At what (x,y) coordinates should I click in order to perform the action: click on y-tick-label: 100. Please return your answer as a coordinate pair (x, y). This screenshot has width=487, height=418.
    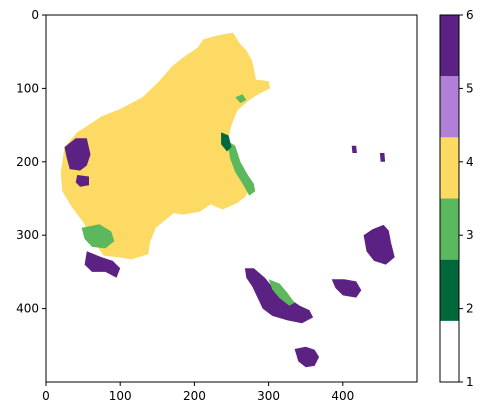
    Looking at the image, I should click on (27, 88).